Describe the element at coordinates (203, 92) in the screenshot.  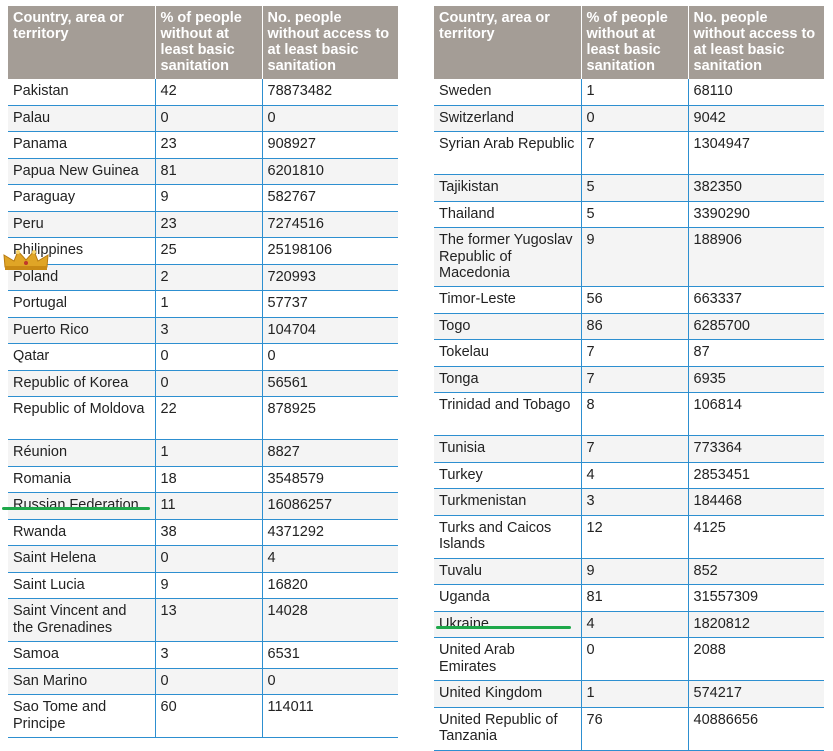
I see `table-row: Pakistan 42 78873482` at that location.